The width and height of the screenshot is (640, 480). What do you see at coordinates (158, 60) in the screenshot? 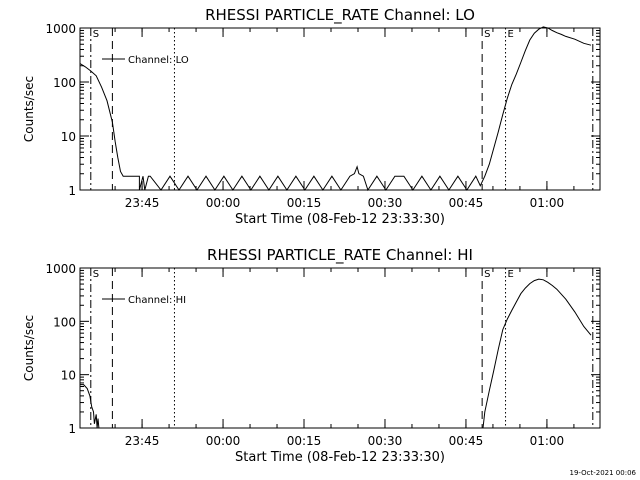
I see `legend-label: Channel: LO` at bounding box center [158, 60].